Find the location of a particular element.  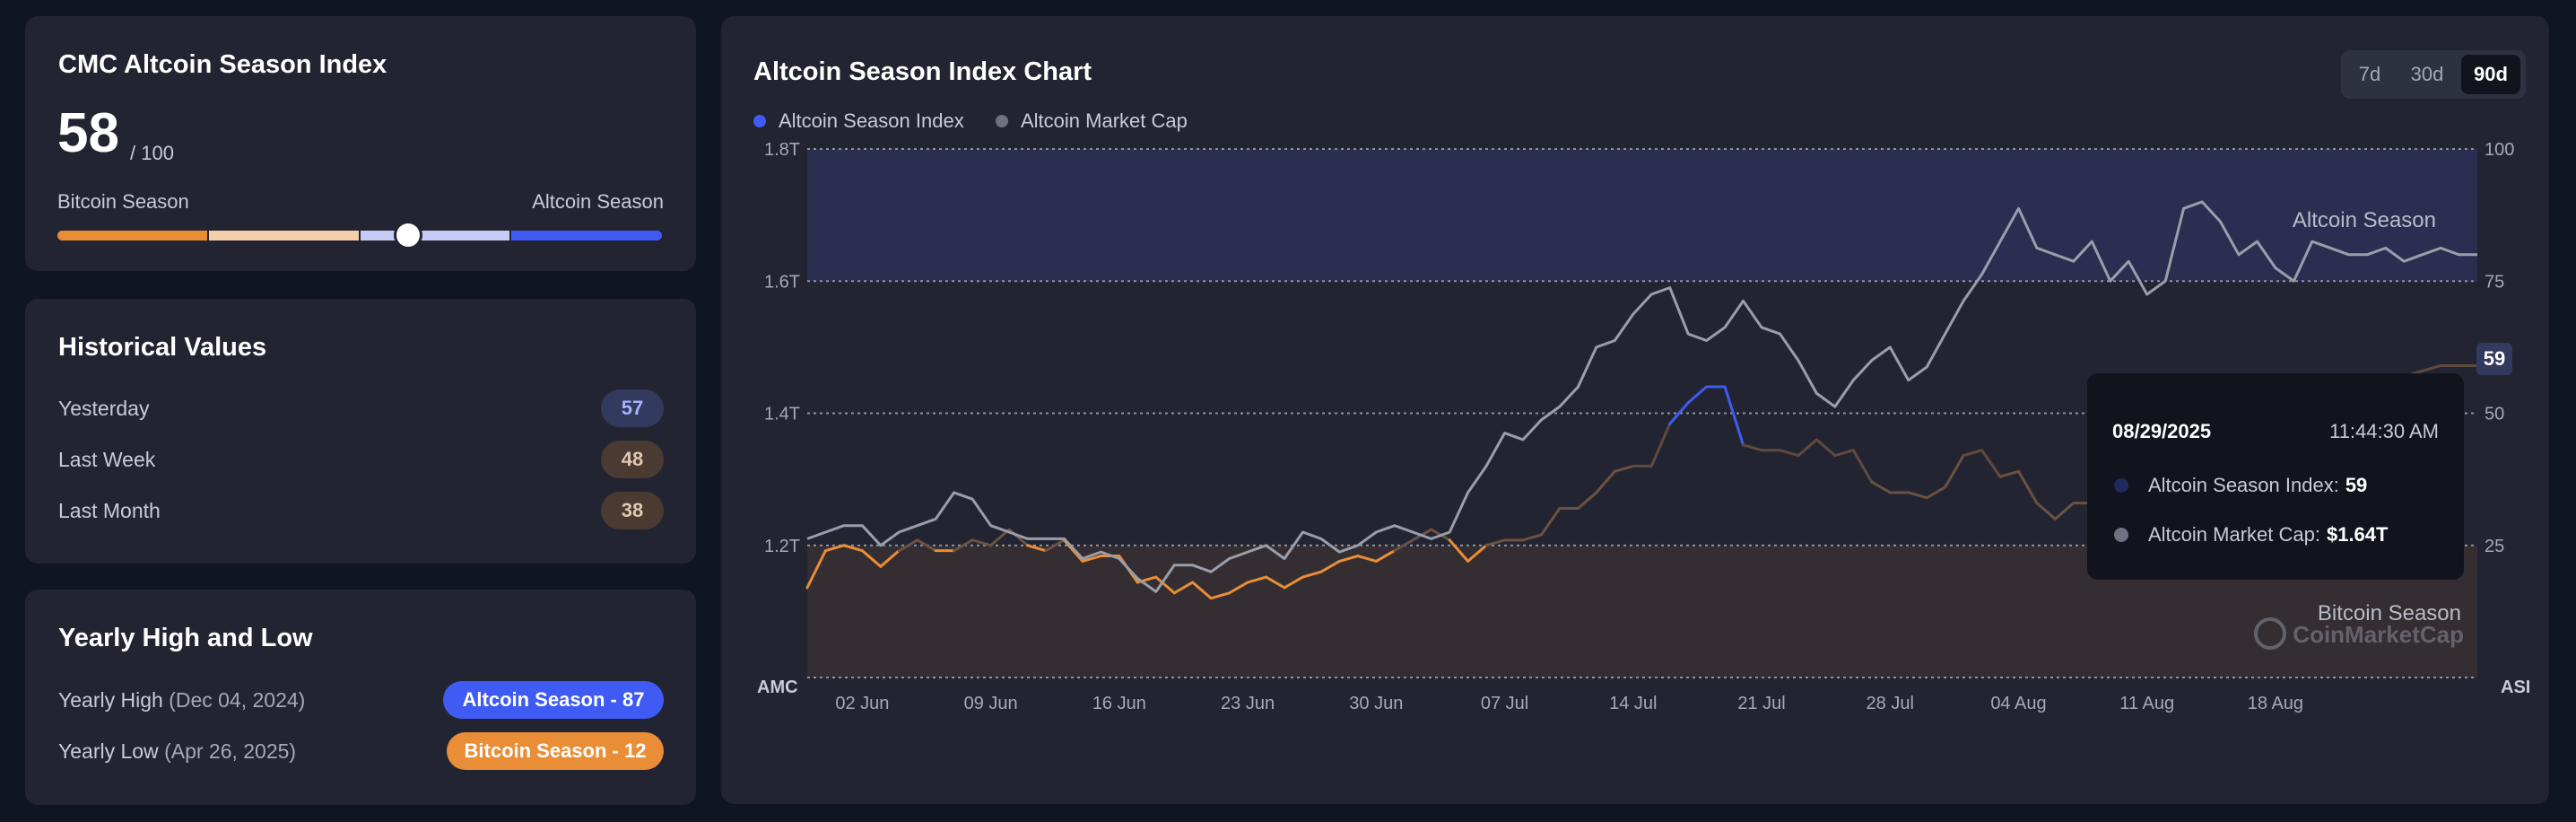

altcoin-season-zone-label: Altcoin Season is located at coordinates (2364, 220).